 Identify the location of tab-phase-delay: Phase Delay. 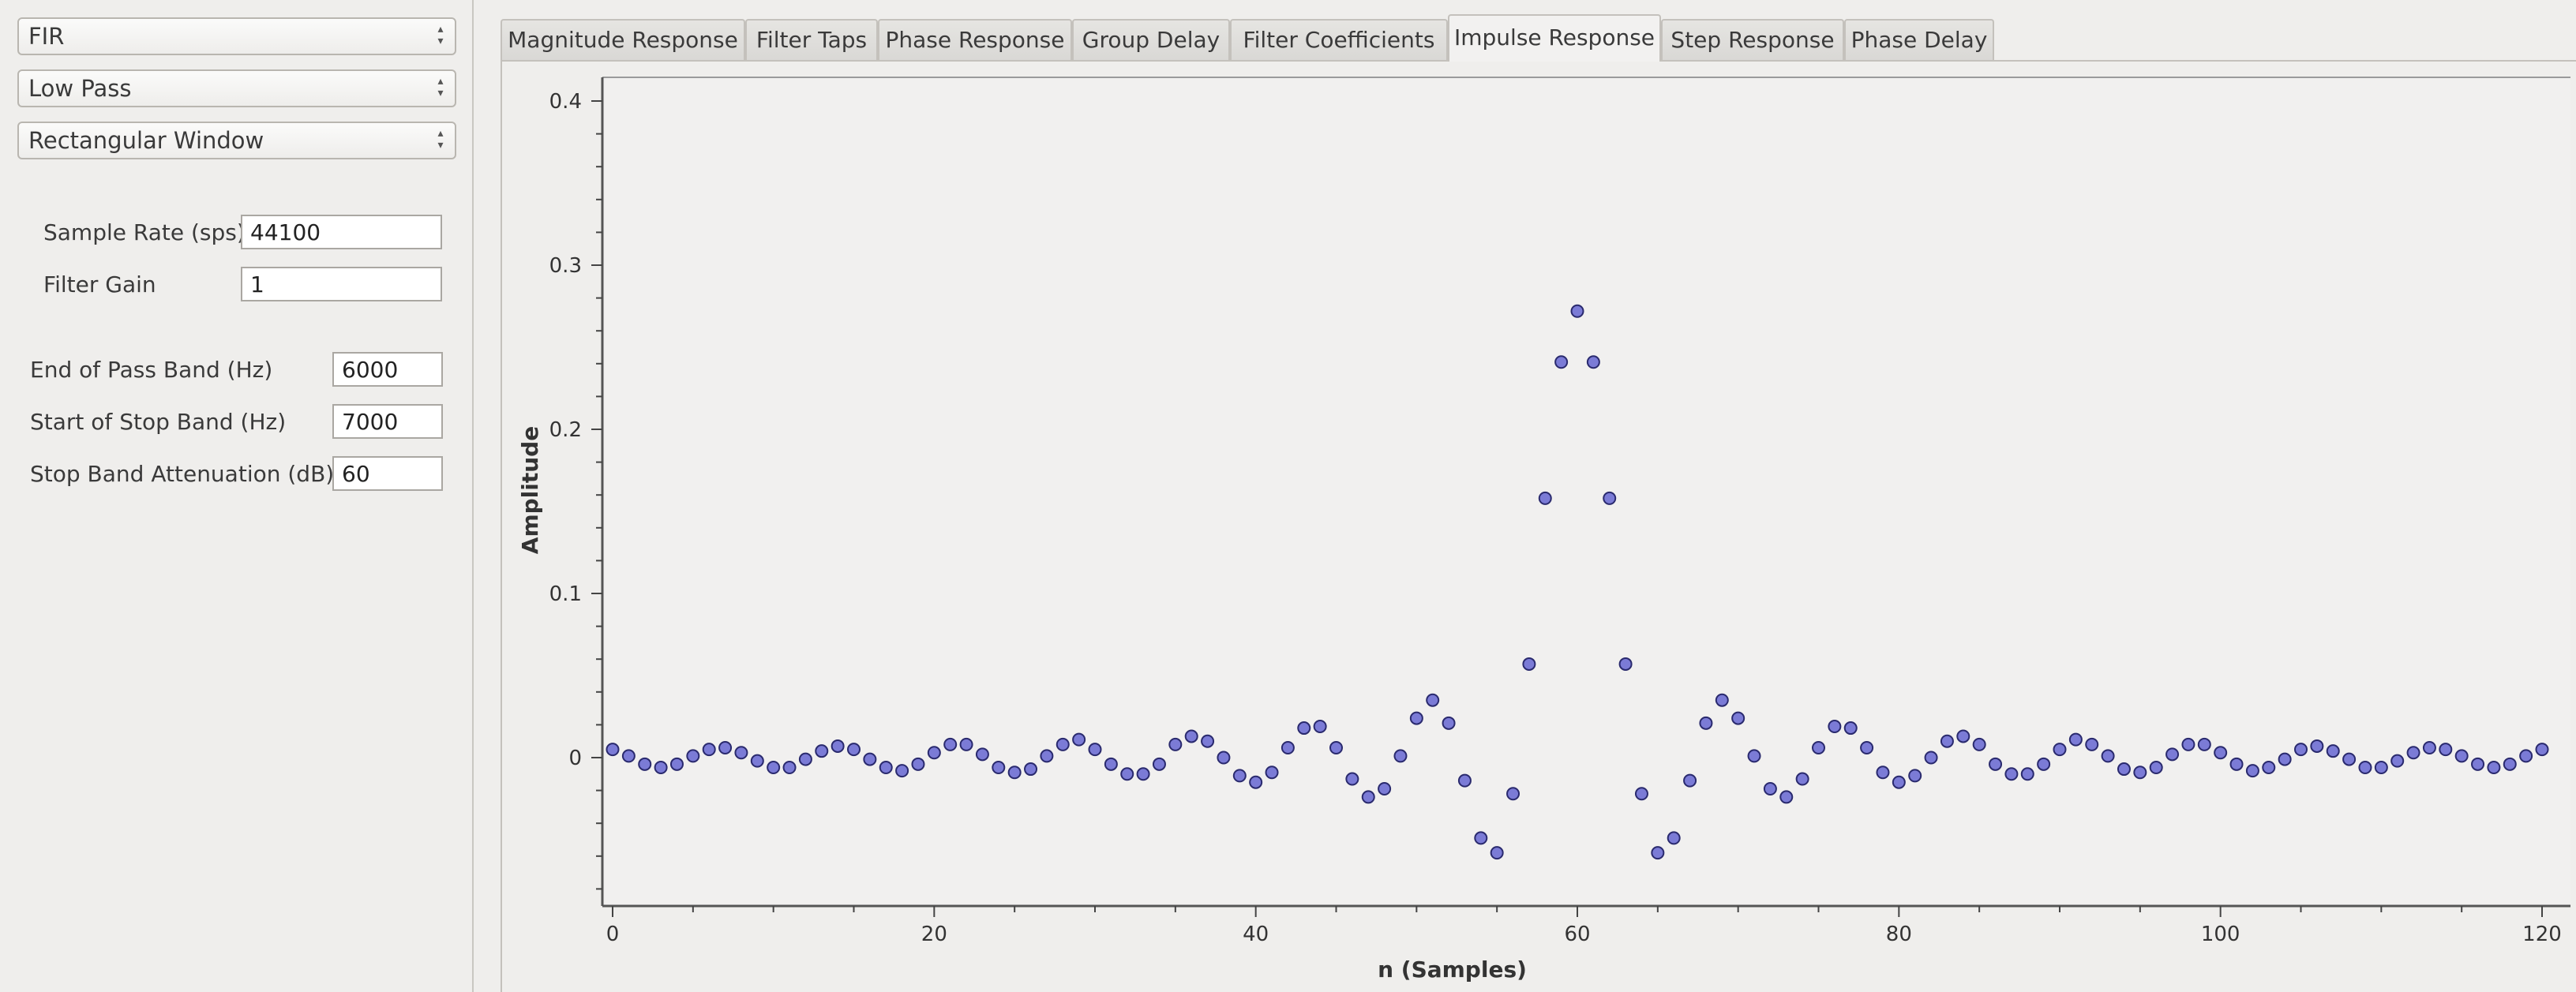
(1919, 39).